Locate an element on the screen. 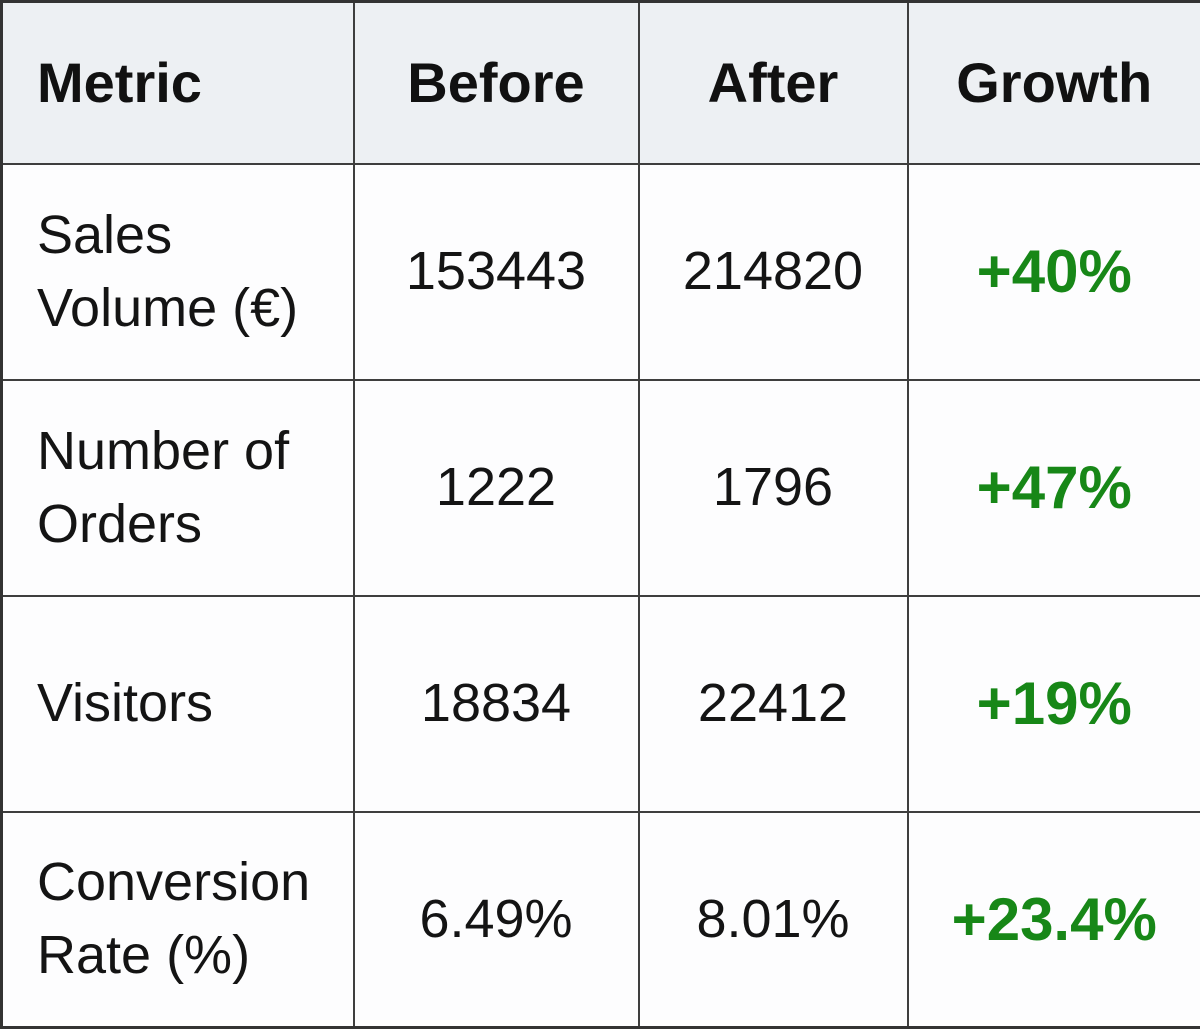  before-value: 18834 is located at coordinates (496, 704).